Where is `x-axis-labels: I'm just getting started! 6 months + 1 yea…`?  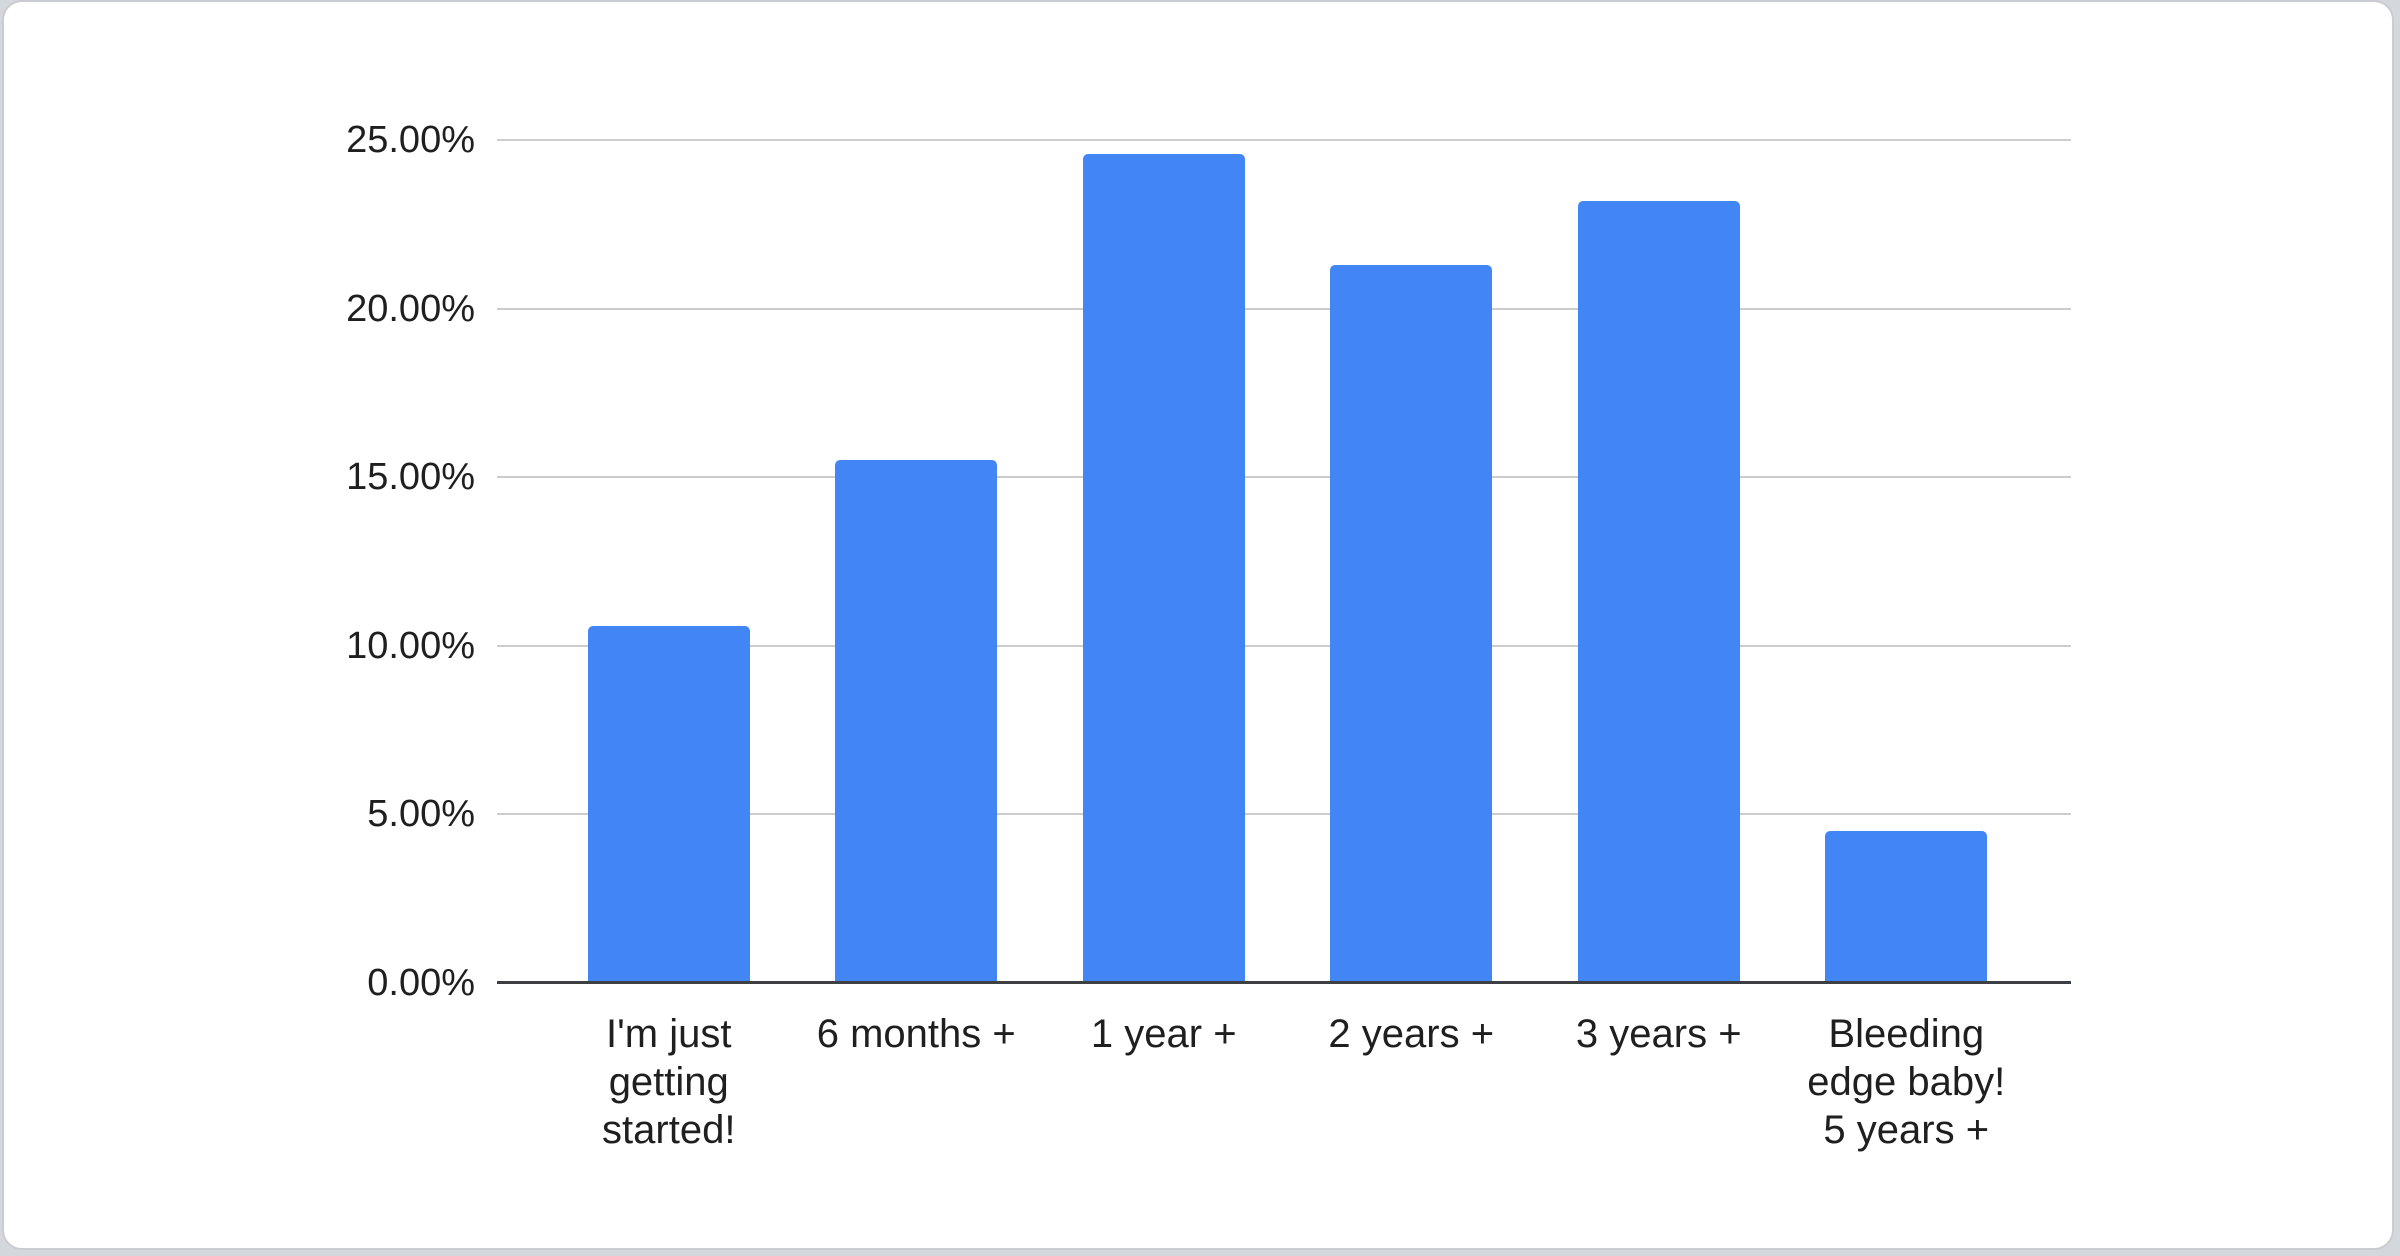
x-axis-labels: I'm just getting started! 6 months + 1 yea… is located at coordinates (1287, 1082).